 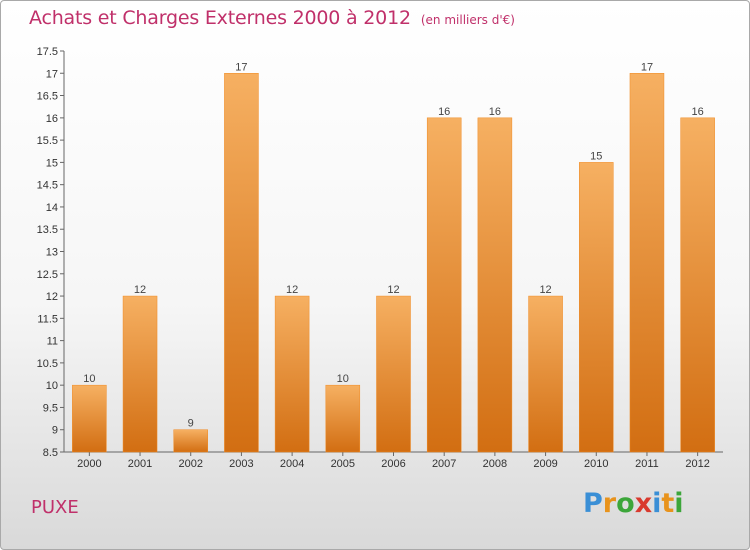 I want to click on logo-letter: t, so click(x=668, y=503).